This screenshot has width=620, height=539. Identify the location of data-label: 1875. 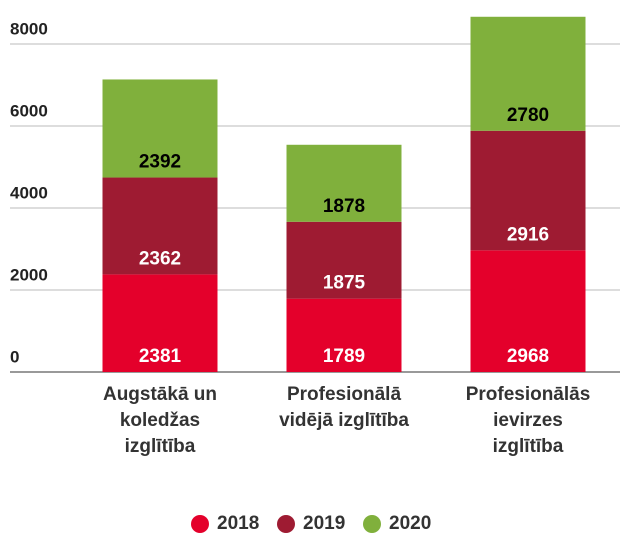
(344, 283).